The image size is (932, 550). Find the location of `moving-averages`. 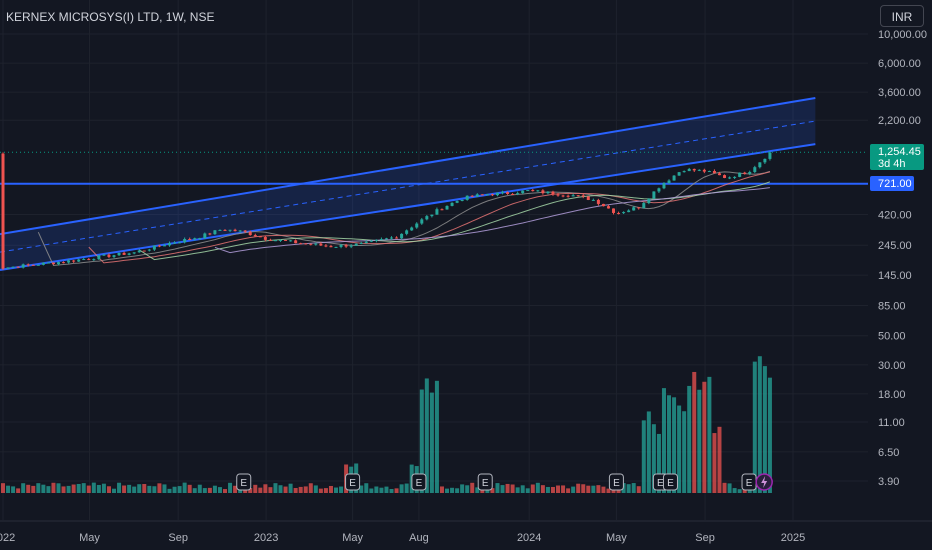

moving-averages is located at coordinates (404, 218).